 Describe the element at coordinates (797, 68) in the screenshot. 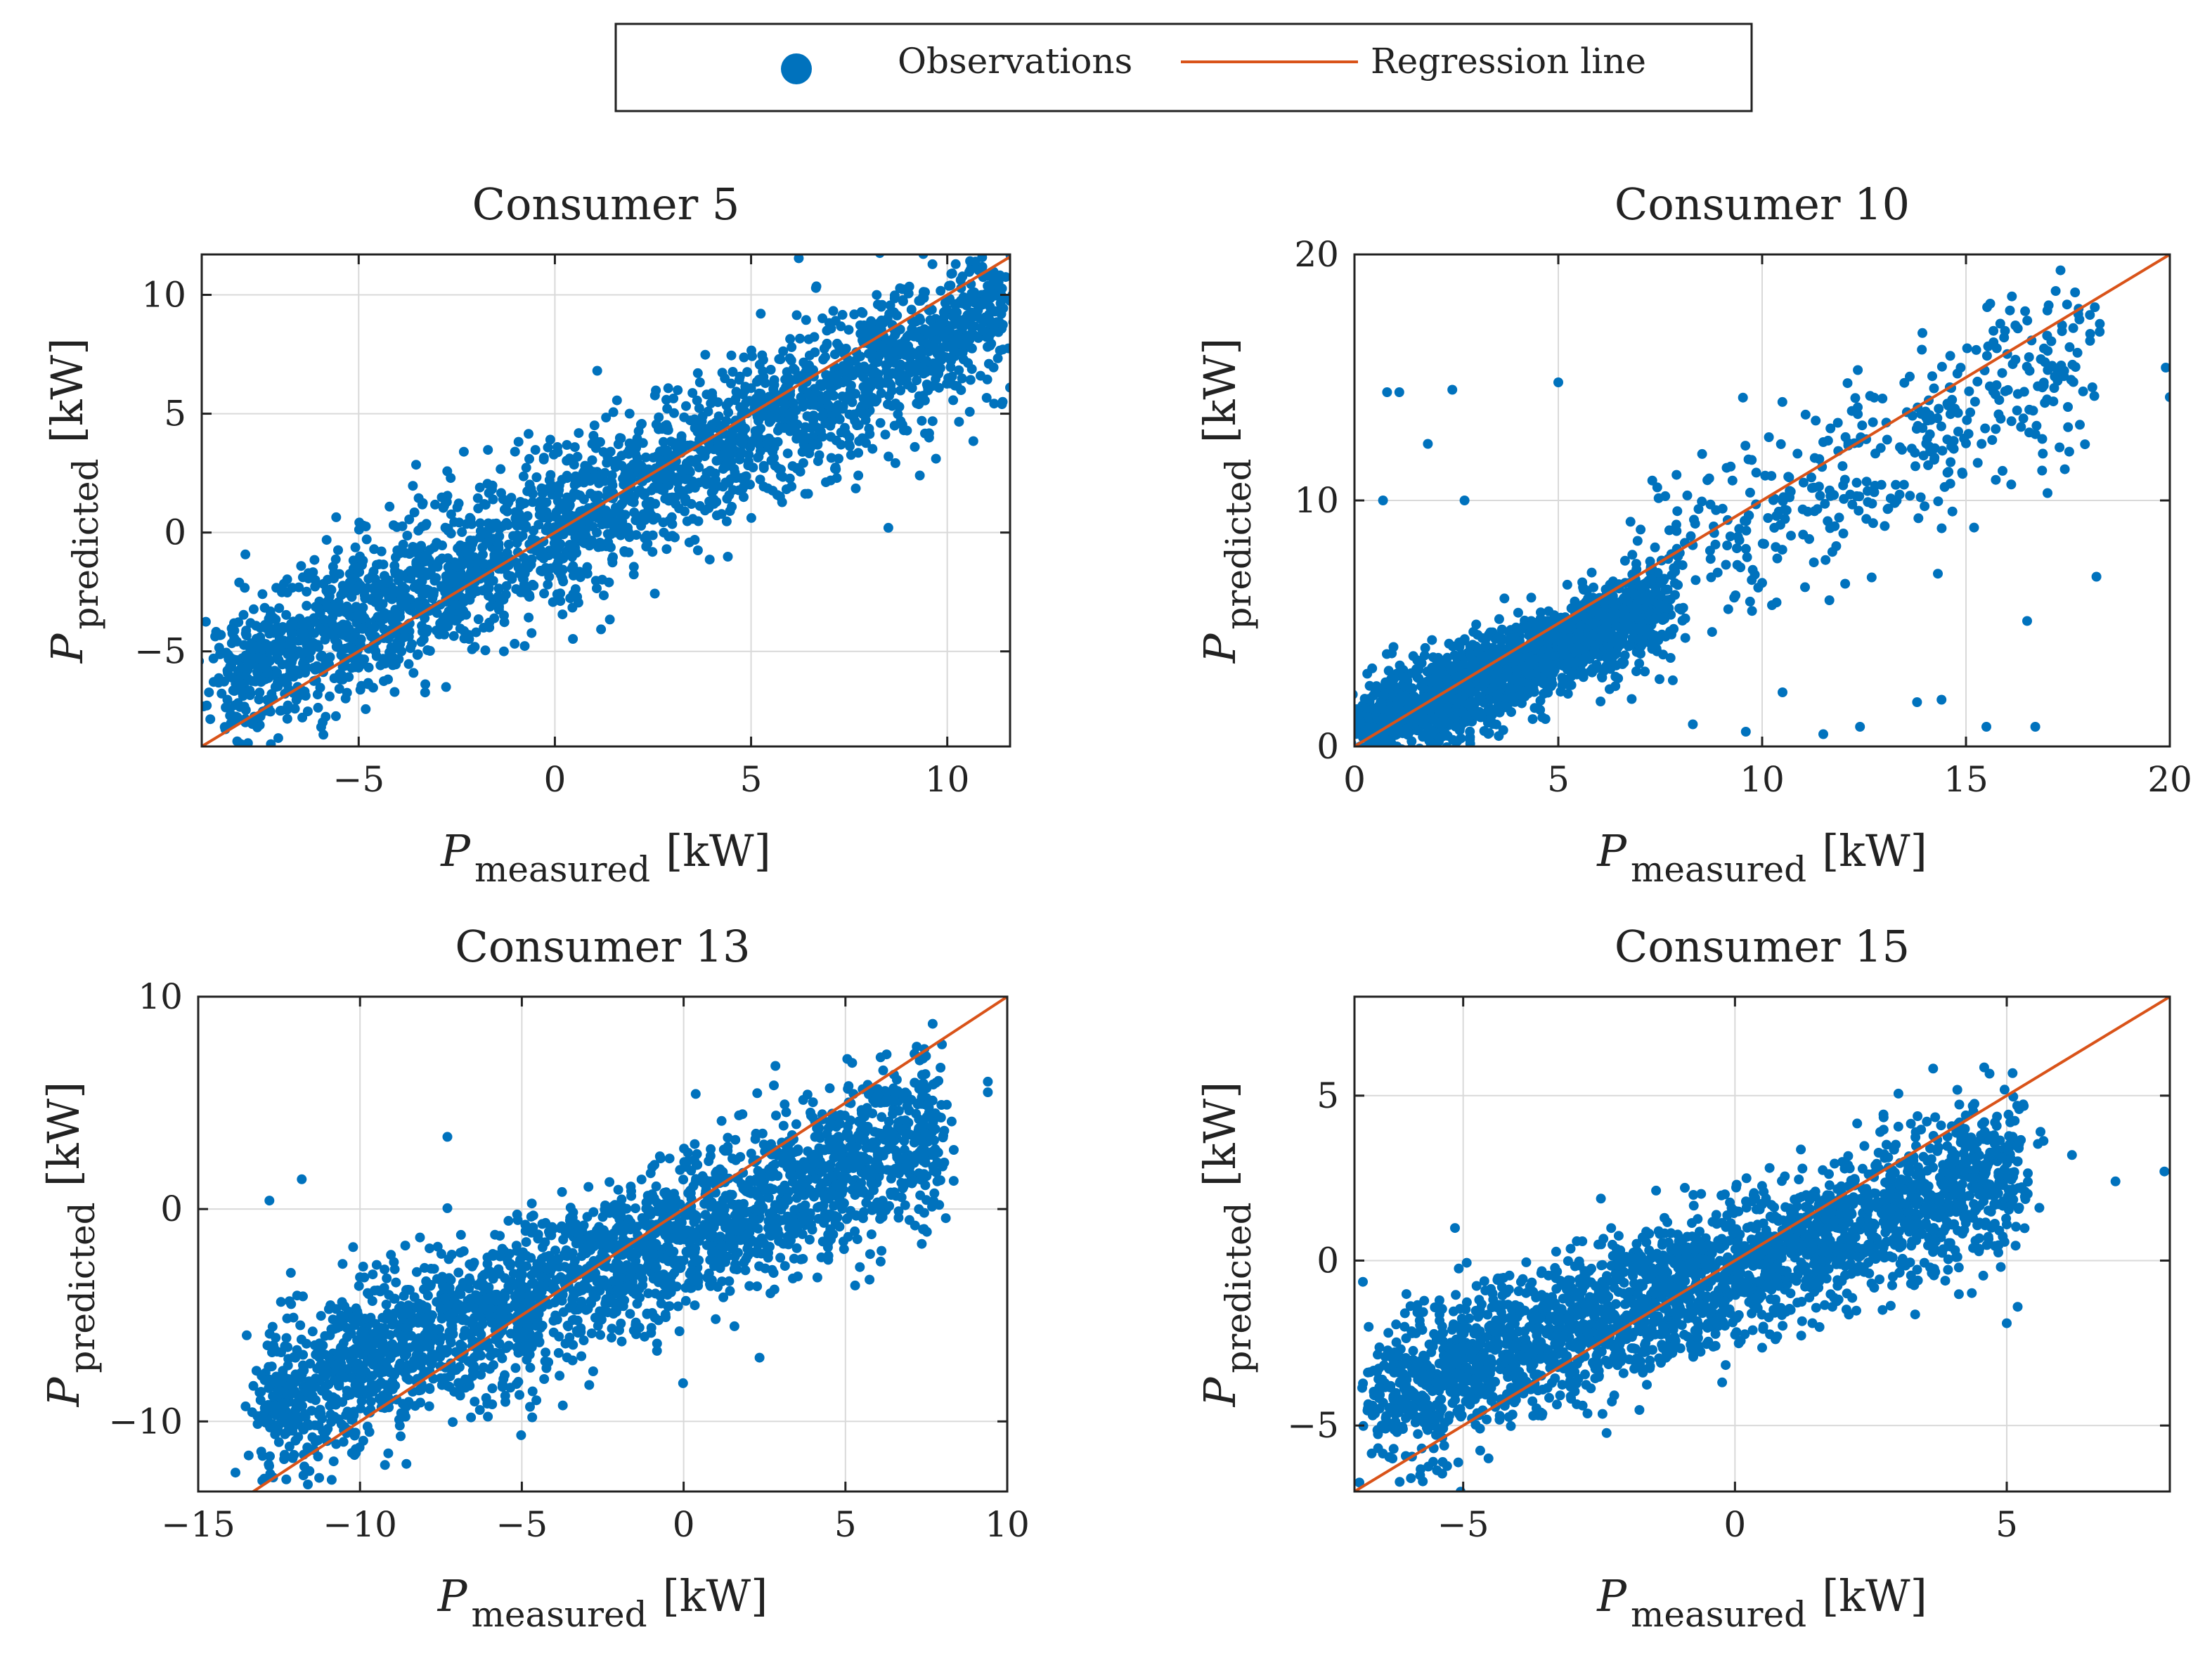

I see `observations-marker` at that location.